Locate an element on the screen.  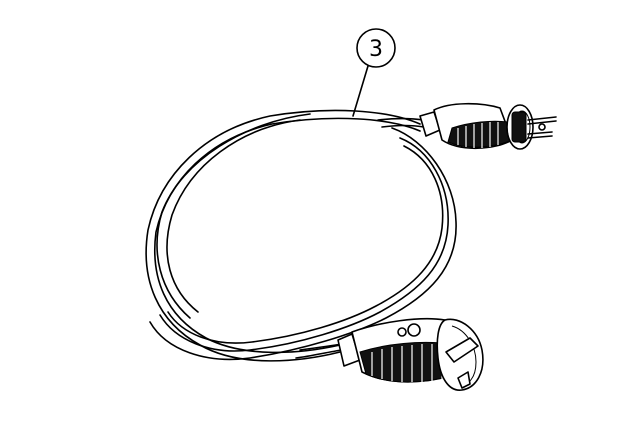
callout-circle is located at coordinates (376, 48).